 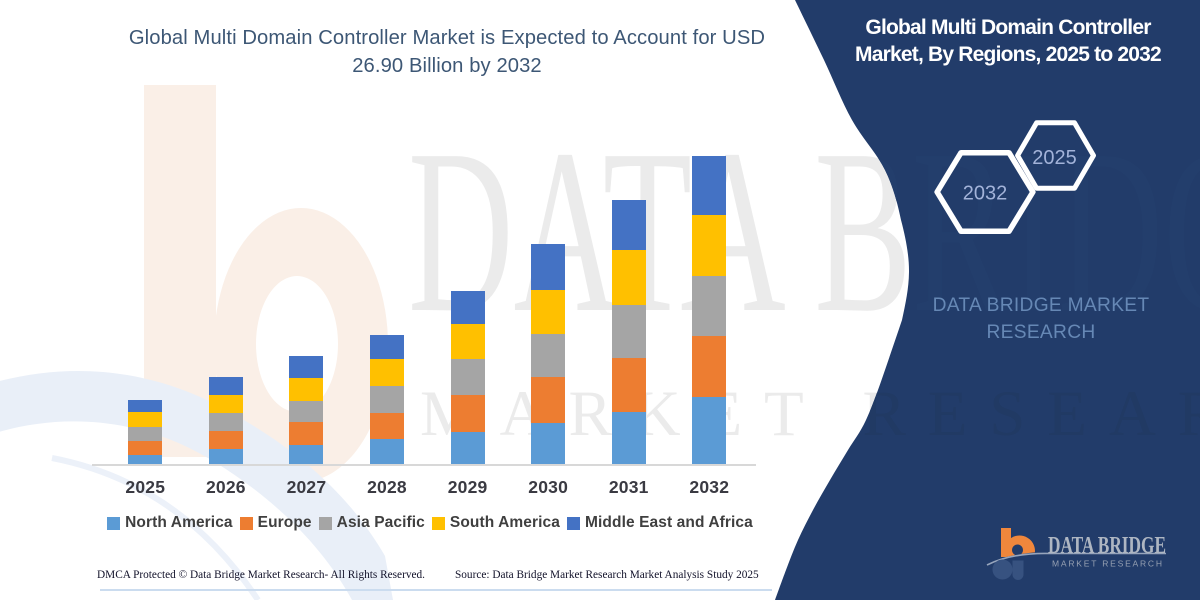 I want to click on legend-label: Middle East and Africa, so click(x=669, y=522).